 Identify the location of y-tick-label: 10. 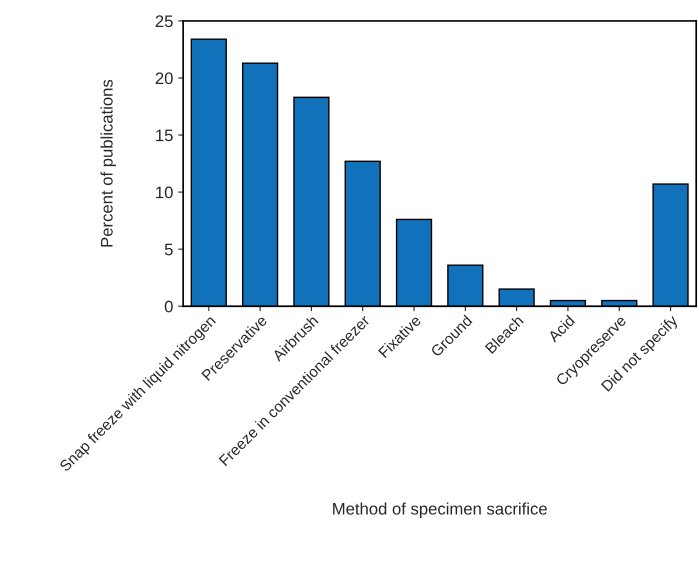
(164, 192).